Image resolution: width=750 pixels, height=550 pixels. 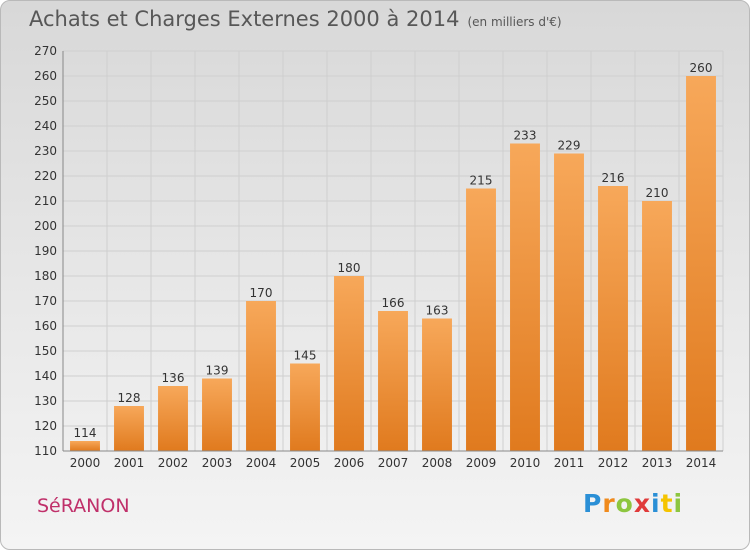 What do you see at coordinates (129, 463) in the screenshot?
I see `x-tick-label: 2001` at bounding box center [129, 463].